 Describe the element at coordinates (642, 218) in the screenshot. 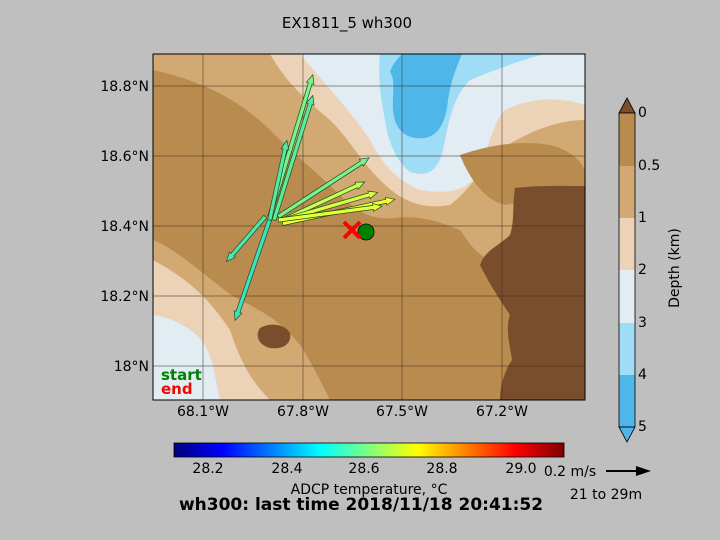

I see `depth-tick: 1` at that location.